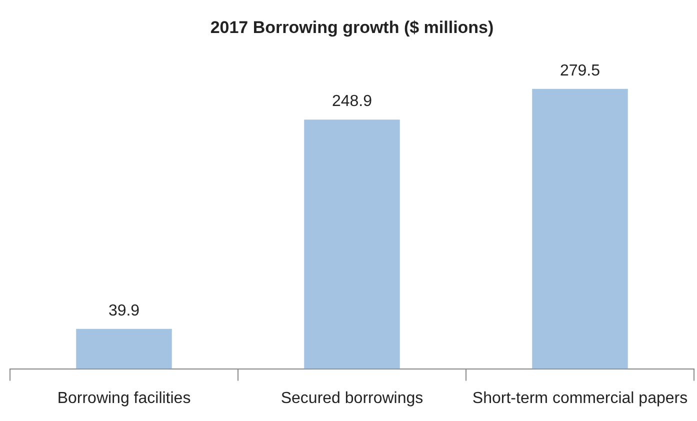 The image size is (697, 421). Describe the element at coordinates (580, 398) in the screenshot. I see `x-tick-label: Short-term commercial papers` at that location.